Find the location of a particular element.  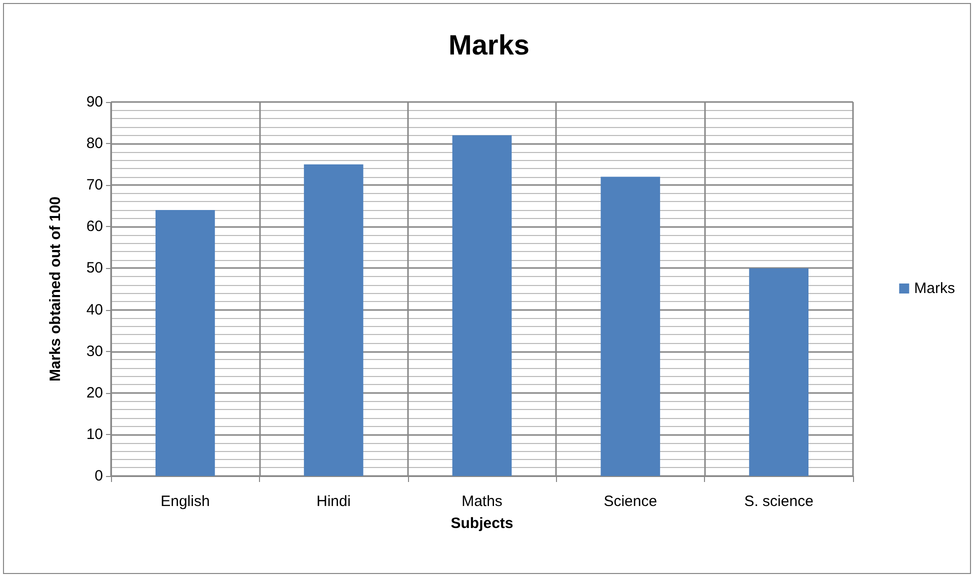

x-tick-label: Hindi is located at coordinates (333, 501).